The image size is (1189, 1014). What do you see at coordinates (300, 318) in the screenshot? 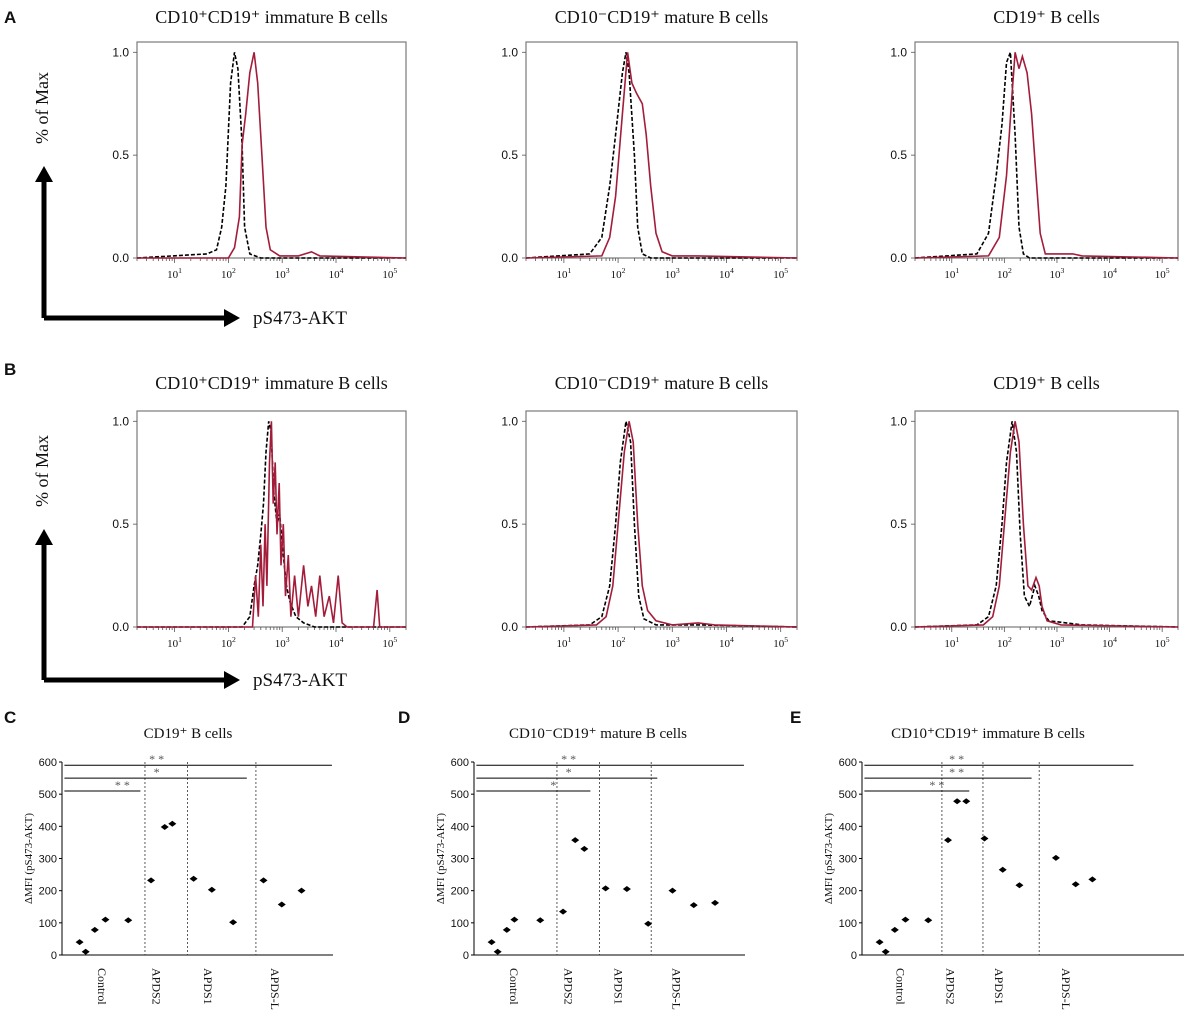
I see `x-axis-label: pS473-AKT` at bounding box center [300, 318].